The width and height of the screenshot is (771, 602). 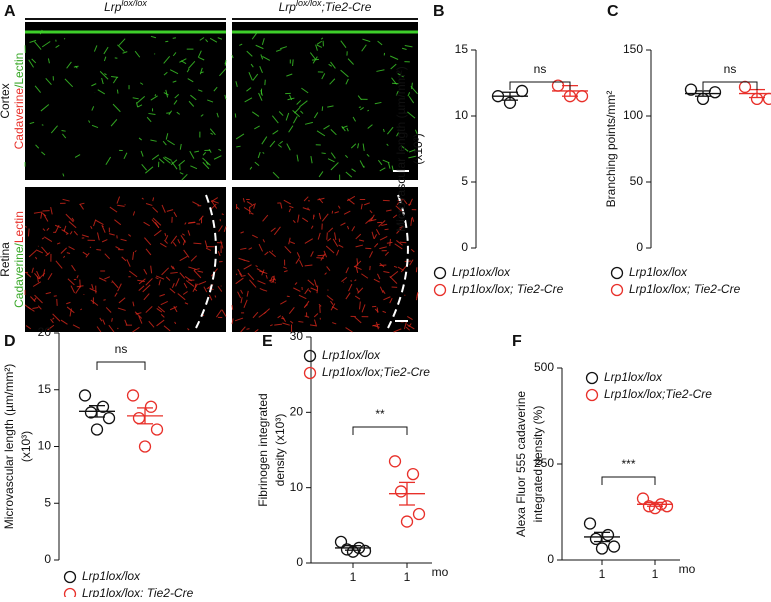 What do you see at coordinates (134, 4) in the screenshot?
I see `title-part: lox/lox` at bounding box center [134, 4].